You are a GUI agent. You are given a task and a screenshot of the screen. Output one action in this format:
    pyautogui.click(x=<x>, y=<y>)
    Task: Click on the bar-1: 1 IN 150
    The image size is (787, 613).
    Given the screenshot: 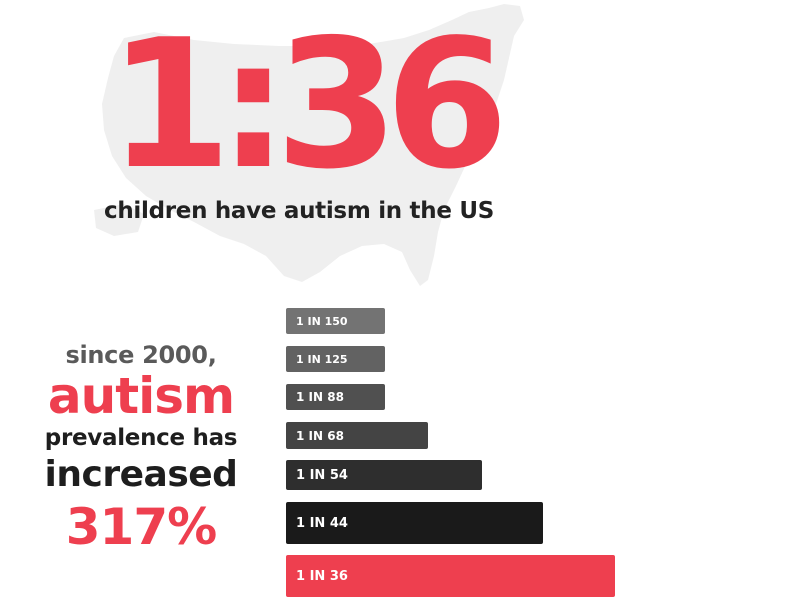 What is the action you would take?
    pyautogui.click(x=335, y=321)
    